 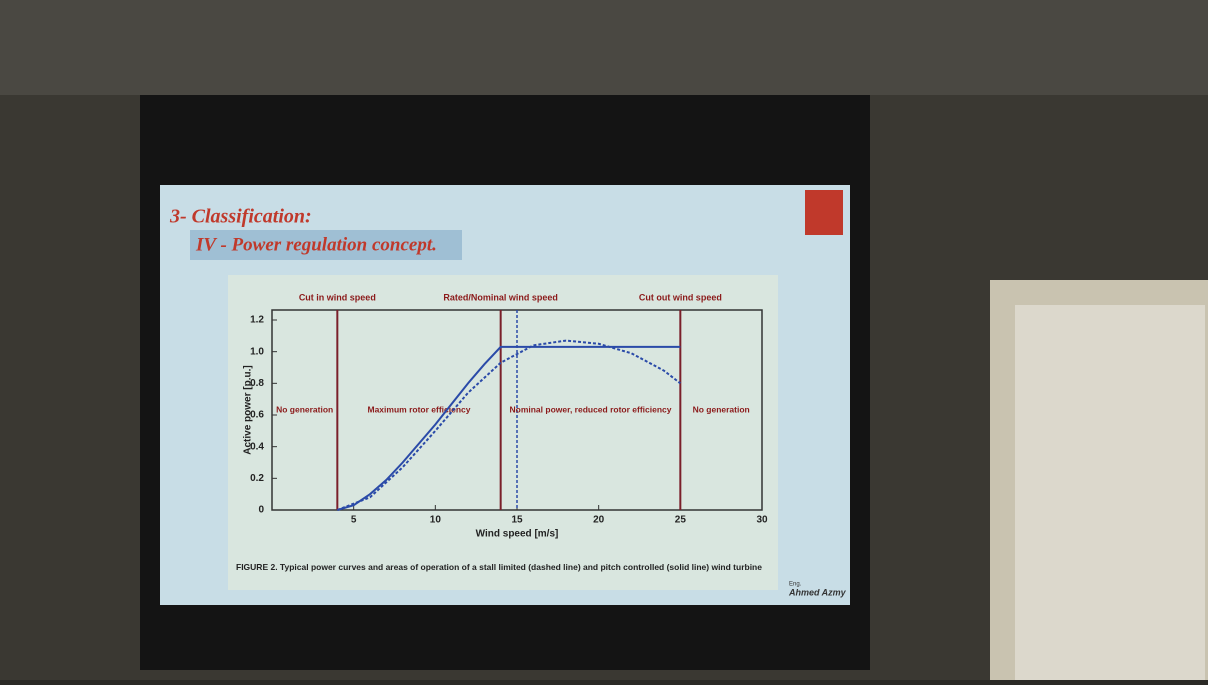 What do you see at coordinates (419, 409) in the screenshot?
I see `region-label: Maximum rotor efficiency` at bounding box center [419, 409].